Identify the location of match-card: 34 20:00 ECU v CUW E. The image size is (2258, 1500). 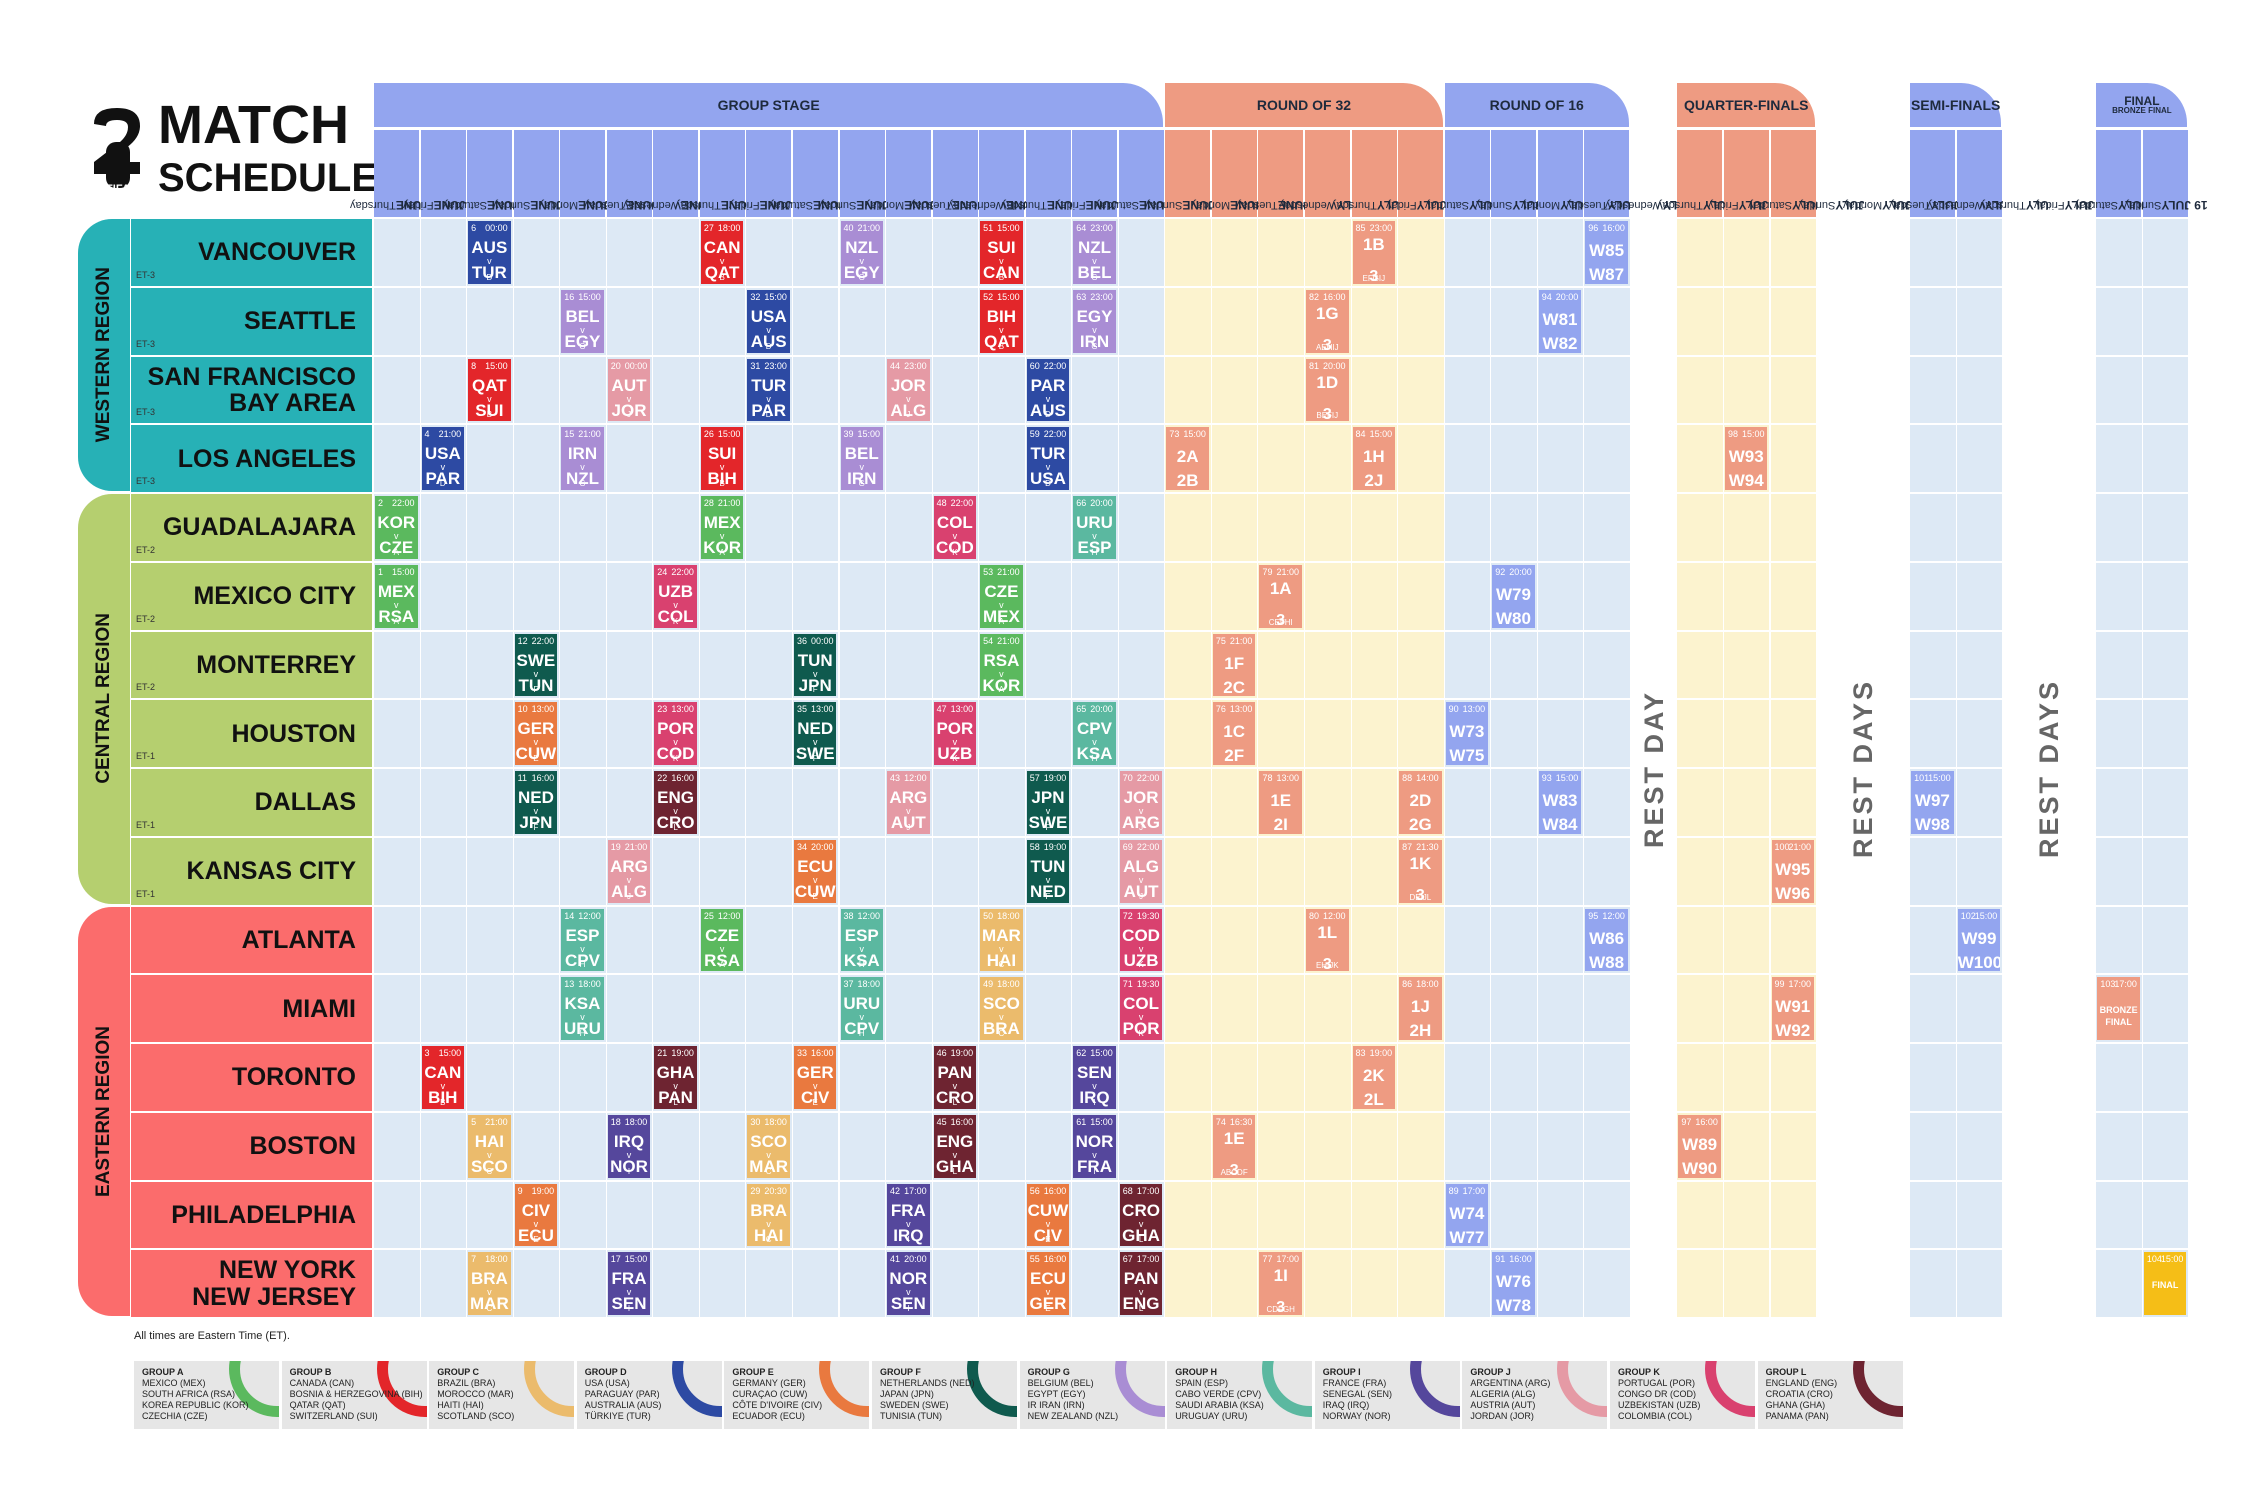
(815, 871).